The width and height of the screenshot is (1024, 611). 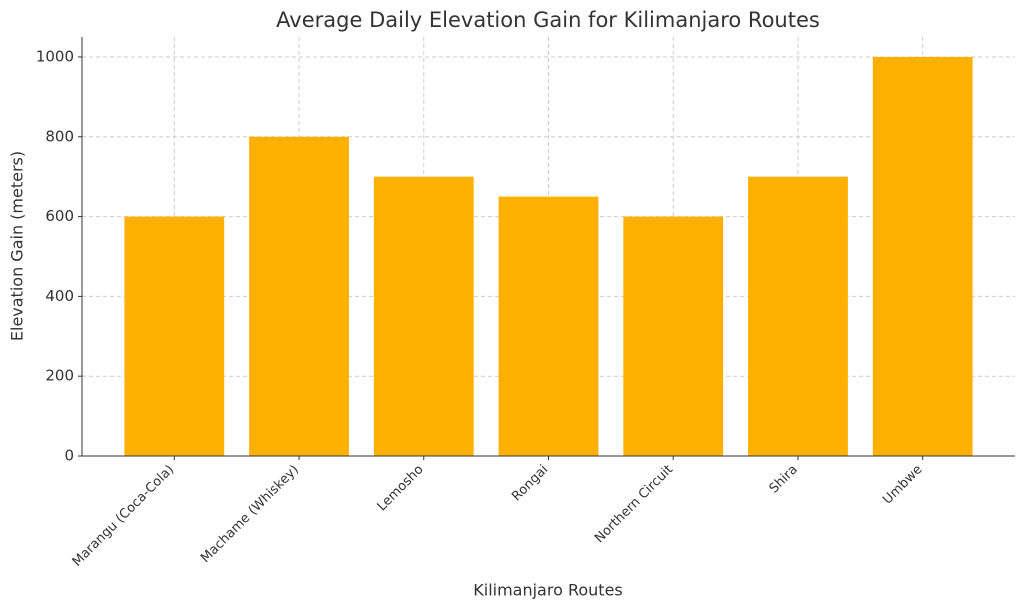 What do you see at coordinates (59, 376) in the screenshot?
I see `y-tick-label: 200` at bounding box center [59, 376].